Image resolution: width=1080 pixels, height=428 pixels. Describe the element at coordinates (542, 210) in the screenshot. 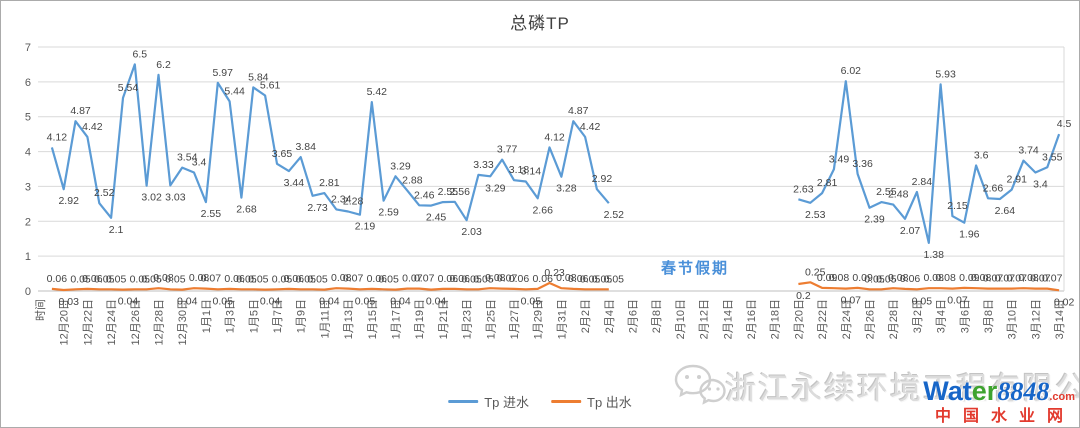

I see `data-label: 2.66` at that location.